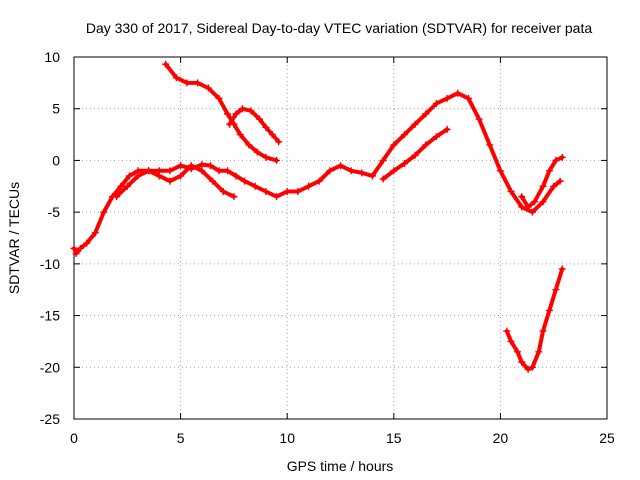 The image size is (640, 480). Describe the element at coordinates (56, 160) in the screenshot. I see `y-tick-label: 0` at that location.